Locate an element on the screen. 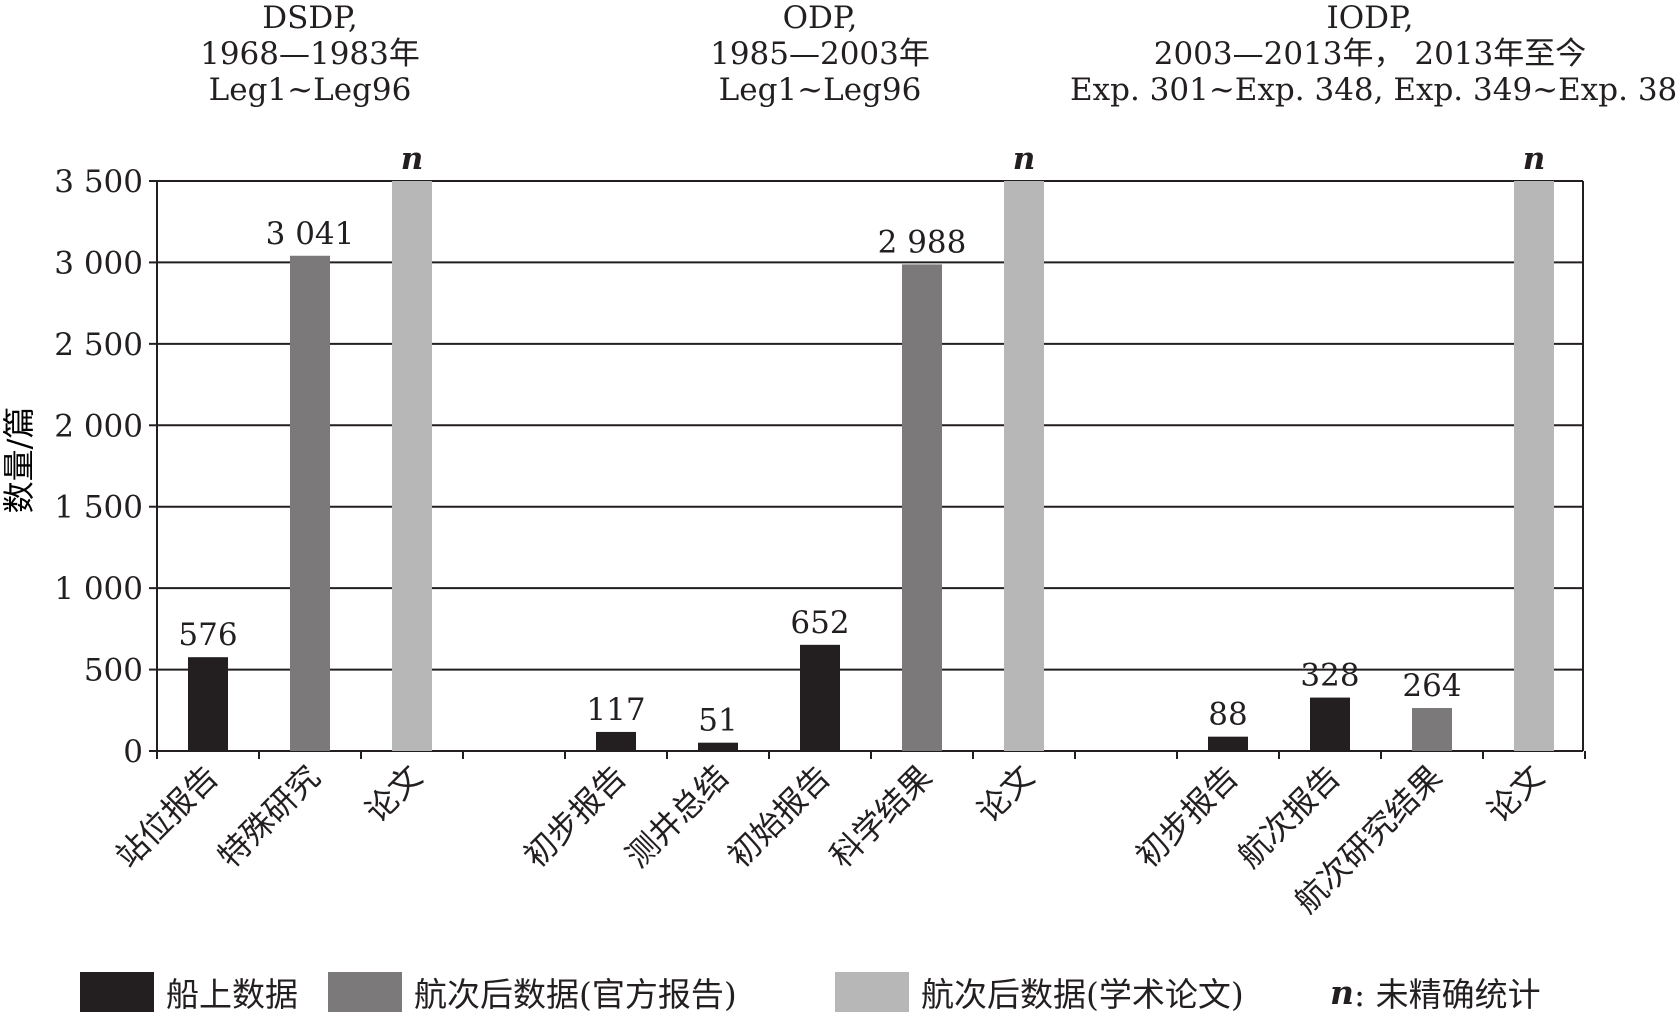 The image size is (1677, 1016). group-title-line: 1968—1983年 is located at coordinates (310, 54).